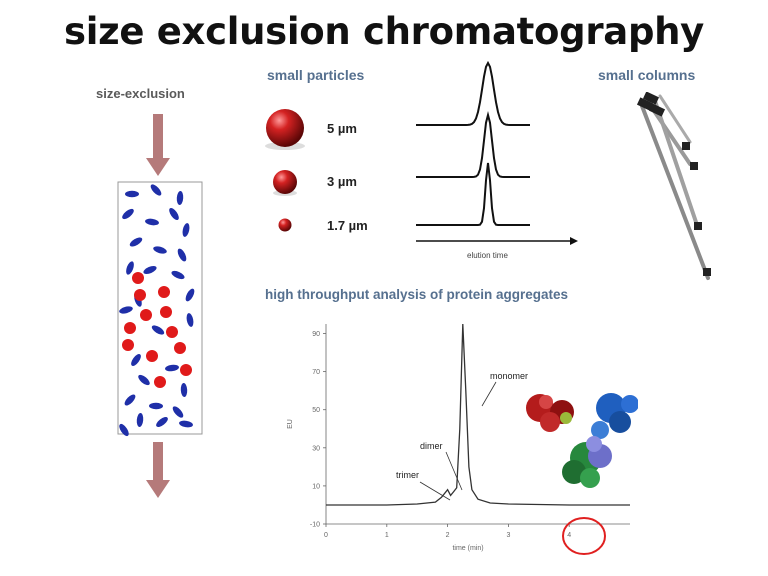 This screenshot has width=768, height=576. I want to click on elution-peaks, so click(497, 152).